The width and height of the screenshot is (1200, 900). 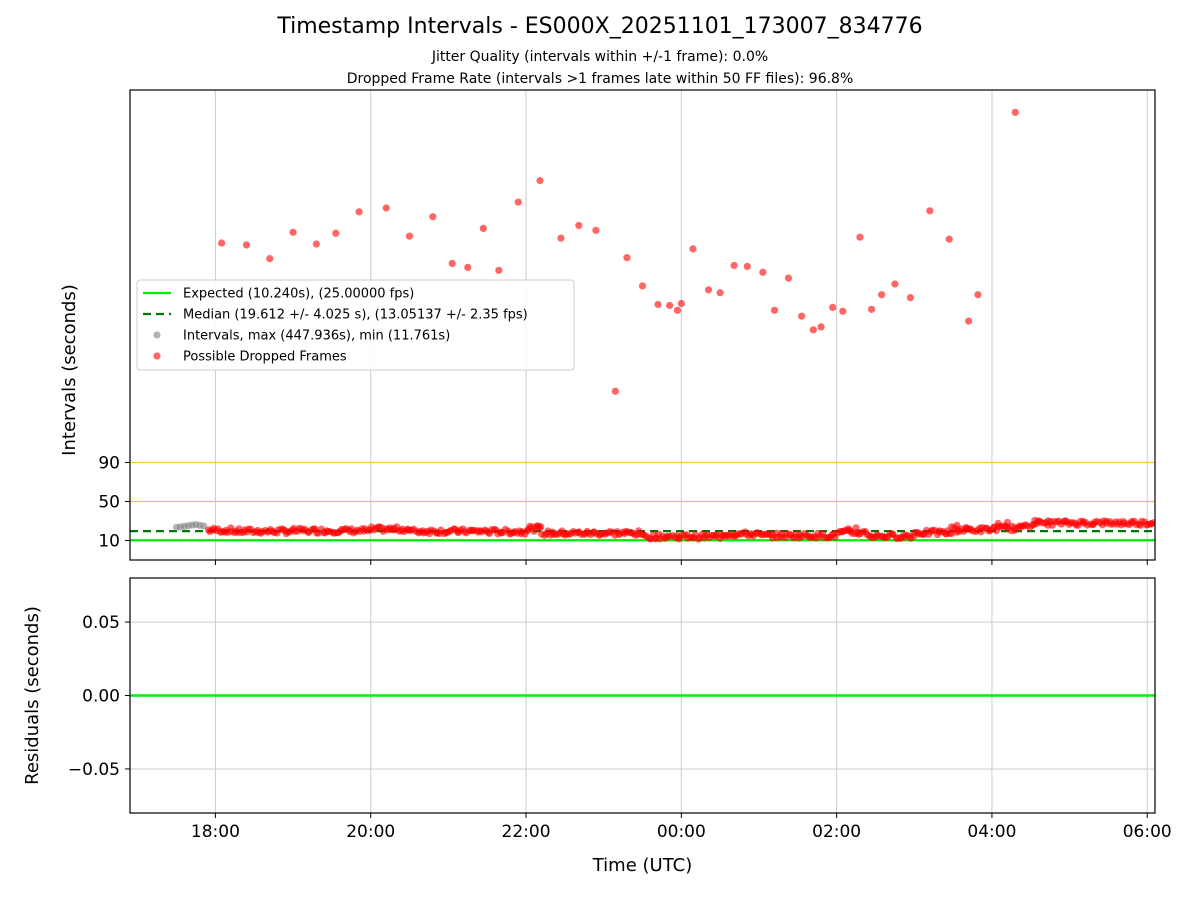 I want to click on top-y-tick-label: 10, so click(x=109, y=541).